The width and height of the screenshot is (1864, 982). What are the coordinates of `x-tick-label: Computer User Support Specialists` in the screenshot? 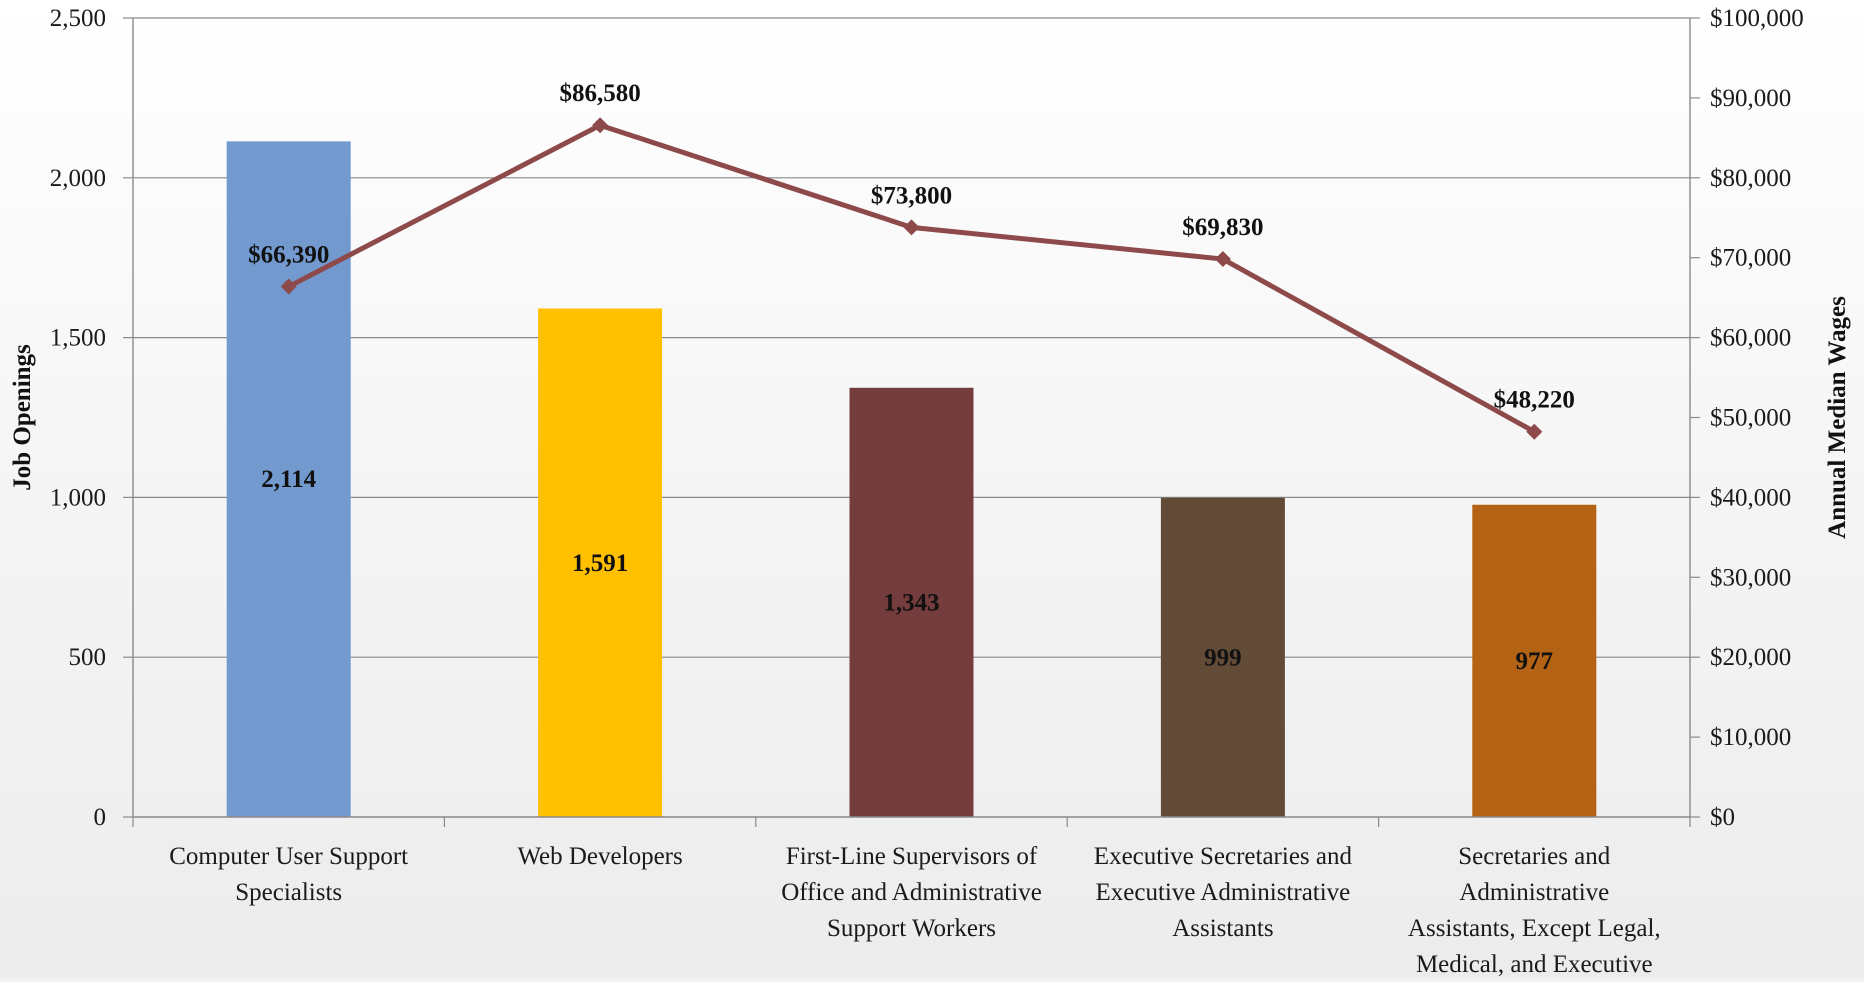 It's located at (288, 874).